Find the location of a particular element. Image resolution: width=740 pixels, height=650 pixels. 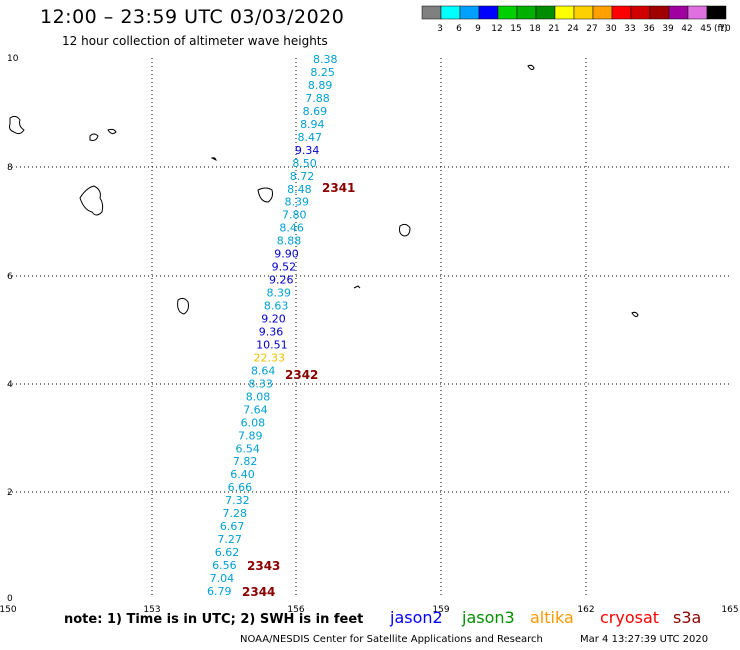

lon-tick-label: 156 is located at coordinates (295, 610).